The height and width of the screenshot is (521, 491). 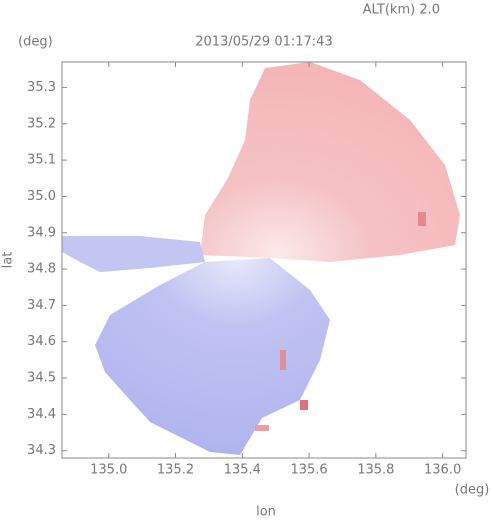 What do you see at coordinates (8, 260) in the screenshot?
I see `y-axis-label: lat` at bounding box center [8, 260].